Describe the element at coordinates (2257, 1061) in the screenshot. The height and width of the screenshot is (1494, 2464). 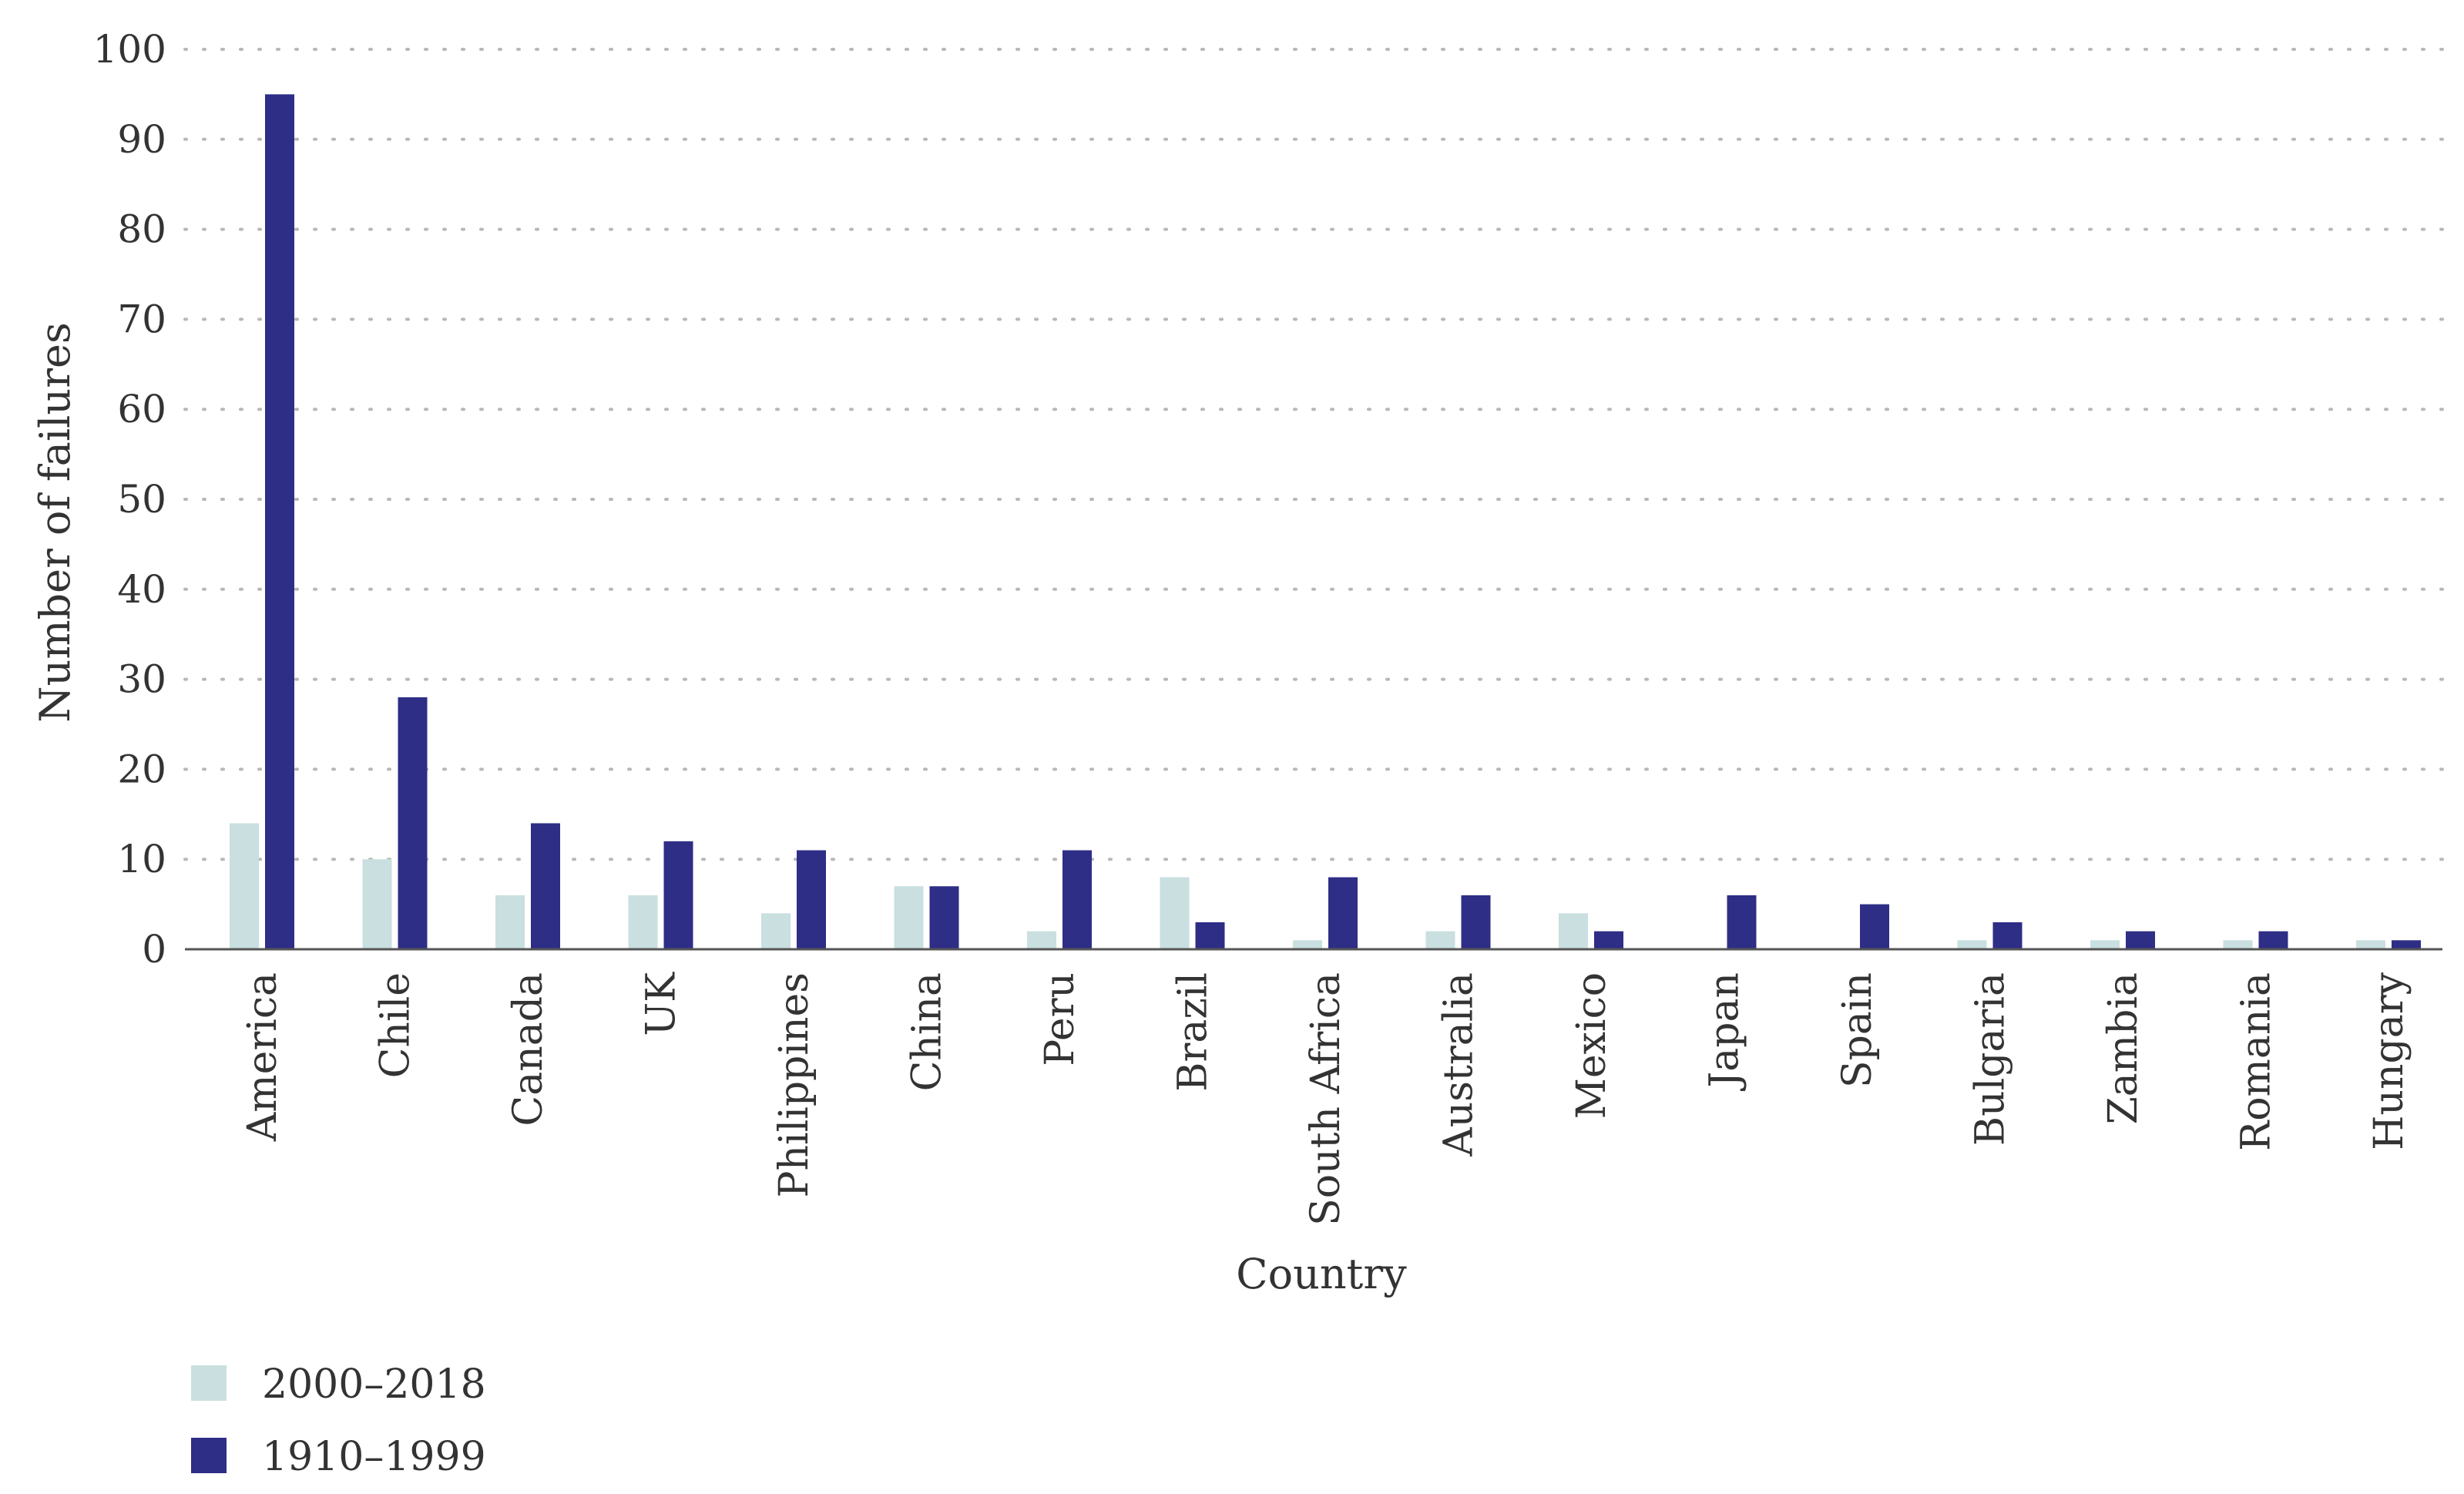
I see `x-tick-label: Romania` at that location.